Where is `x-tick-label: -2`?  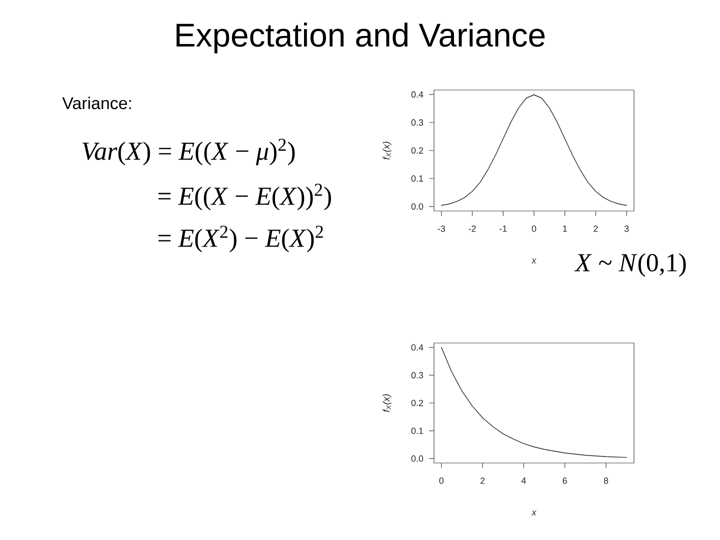
x-tick-label: -2 is located at coordinates (472, 229).